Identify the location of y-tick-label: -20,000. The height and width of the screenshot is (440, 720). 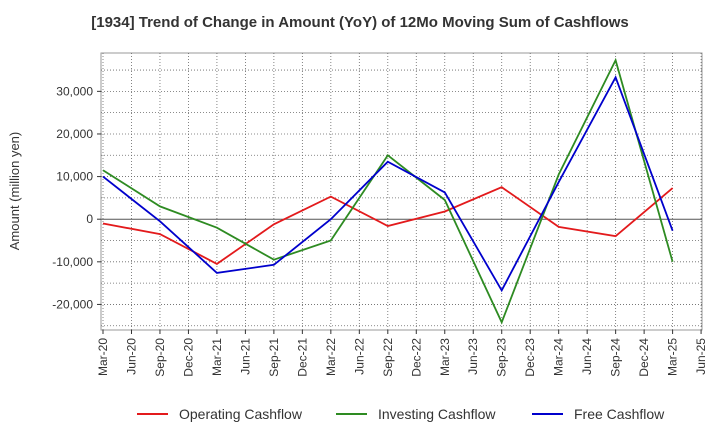
(72, 304).